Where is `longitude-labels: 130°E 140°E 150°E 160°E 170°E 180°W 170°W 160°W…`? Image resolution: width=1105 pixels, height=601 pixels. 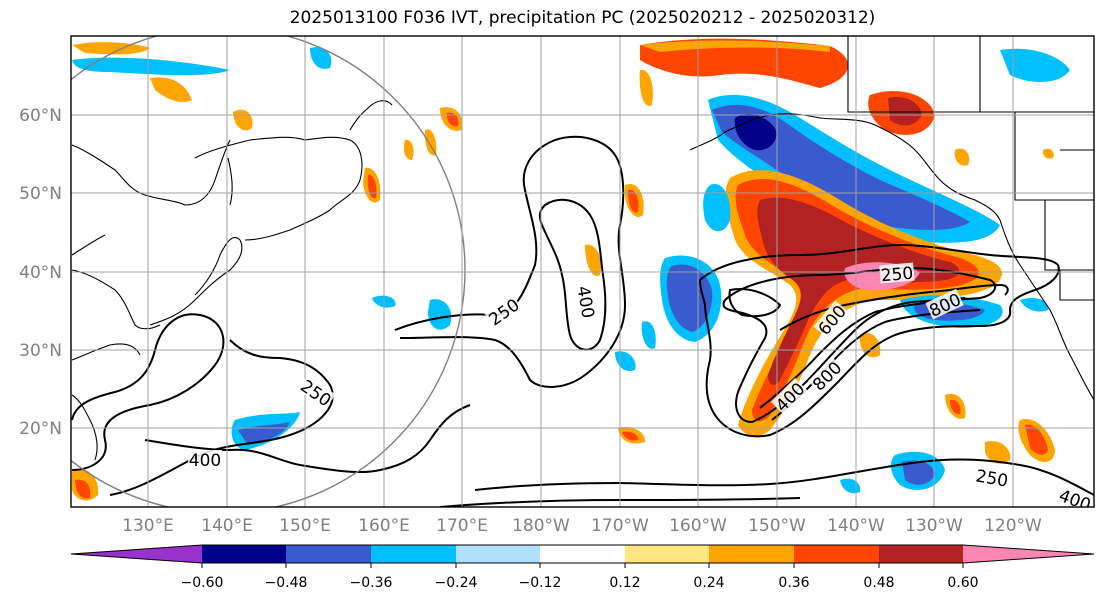
longitude-labels: 130°E 140°E 150°E 160°E 170°E 180°W 170°W 160°W… is located at coordinates (582, 526).